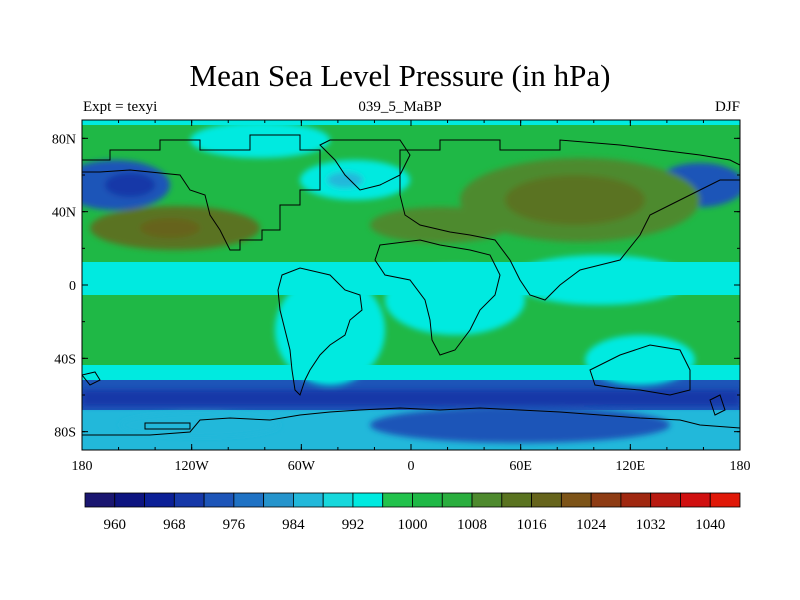 The width and height of the screenshot is (800, 600). What do you see at coordinates (234, 525) in the screenshot?
I see `colorbar-label: 976` at bounding box center [234, 525].